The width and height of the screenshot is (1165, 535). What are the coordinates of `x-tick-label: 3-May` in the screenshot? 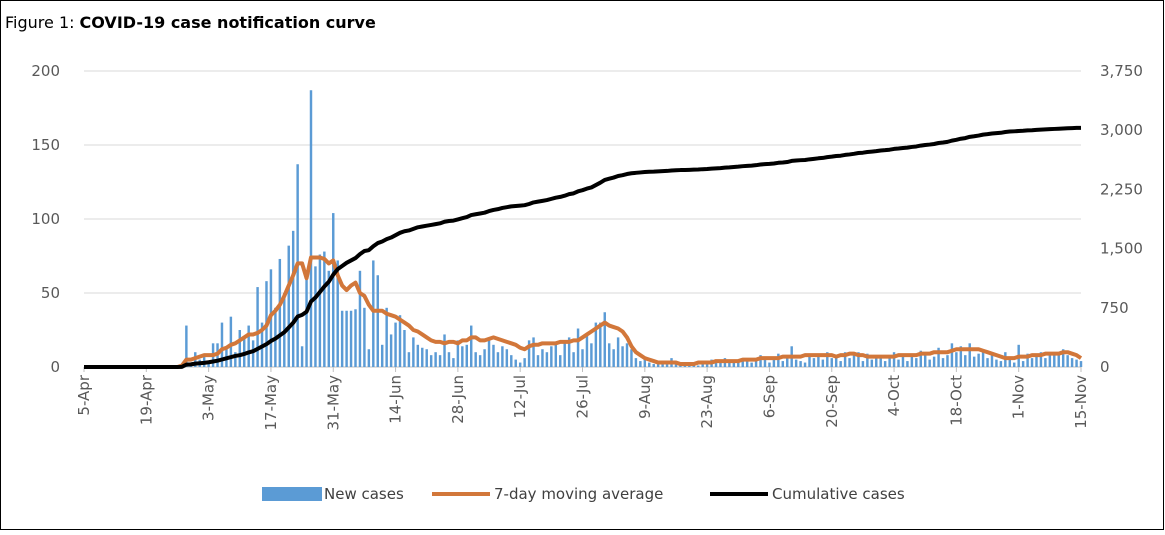 It's located at (209, 398).